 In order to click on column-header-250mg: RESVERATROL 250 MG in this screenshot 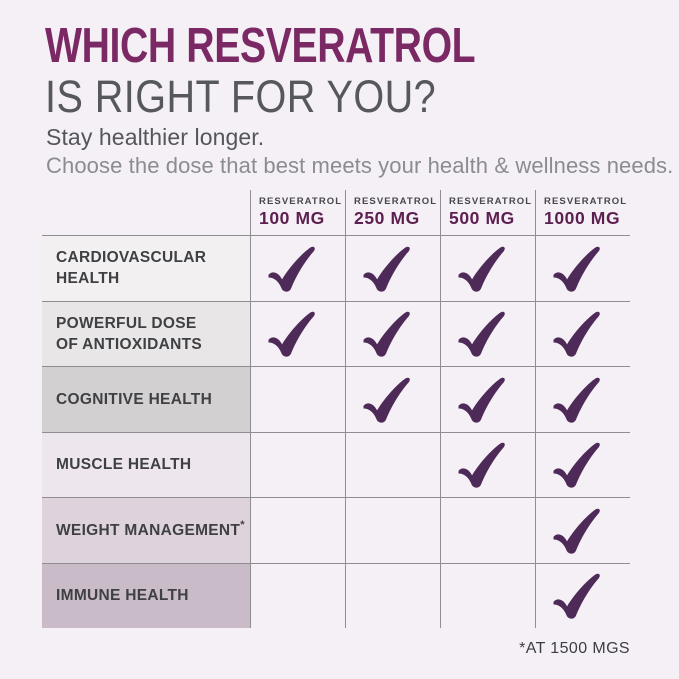, I will do `click(392, 212)`.